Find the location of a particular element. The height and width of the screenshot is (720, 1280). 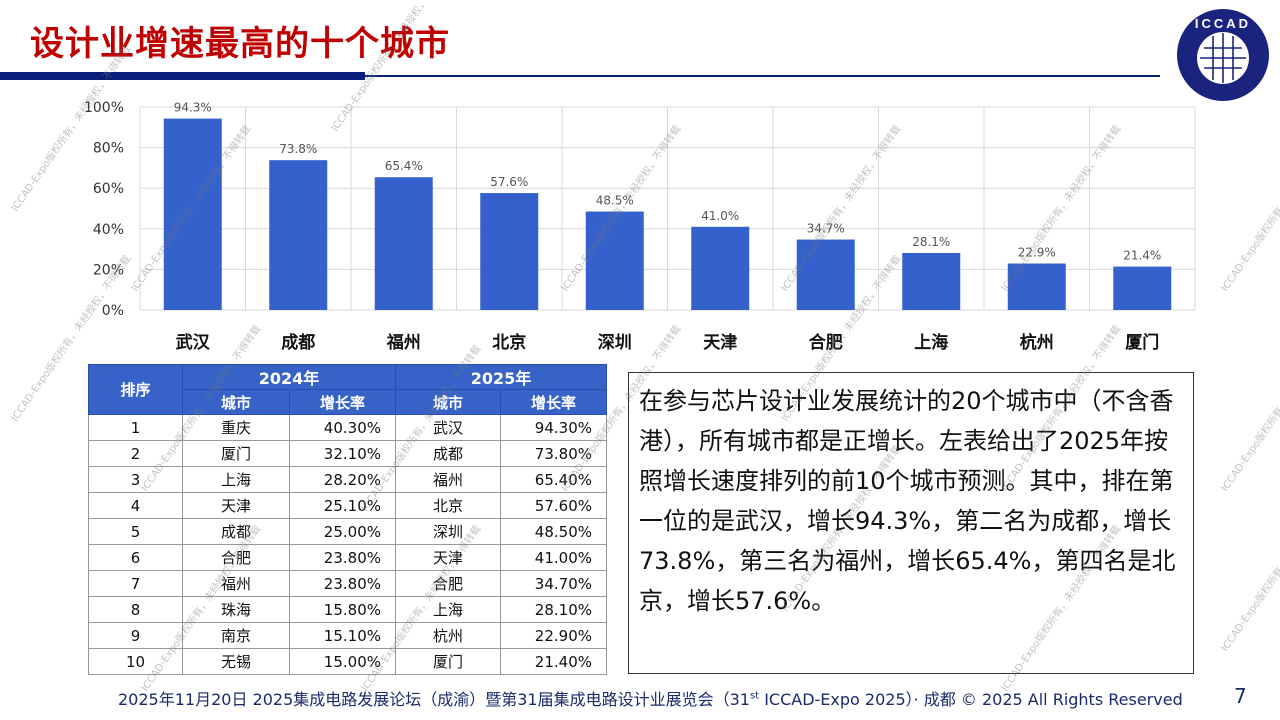

rank-cell: 4 is located at coordinates (135, 505).